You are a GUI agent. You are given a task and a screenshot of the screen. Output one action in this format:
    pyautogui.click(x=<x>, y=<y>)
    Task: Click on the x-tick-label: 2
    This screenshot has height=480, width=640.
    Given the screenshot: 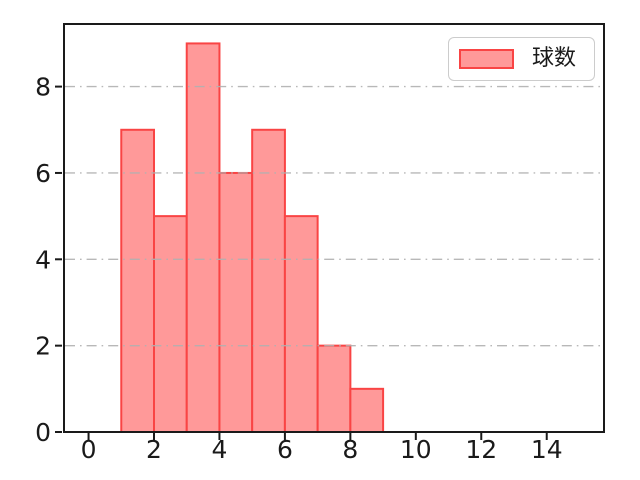 What is the action you would take?
    pyautogui.click(x=154, y=449)
    